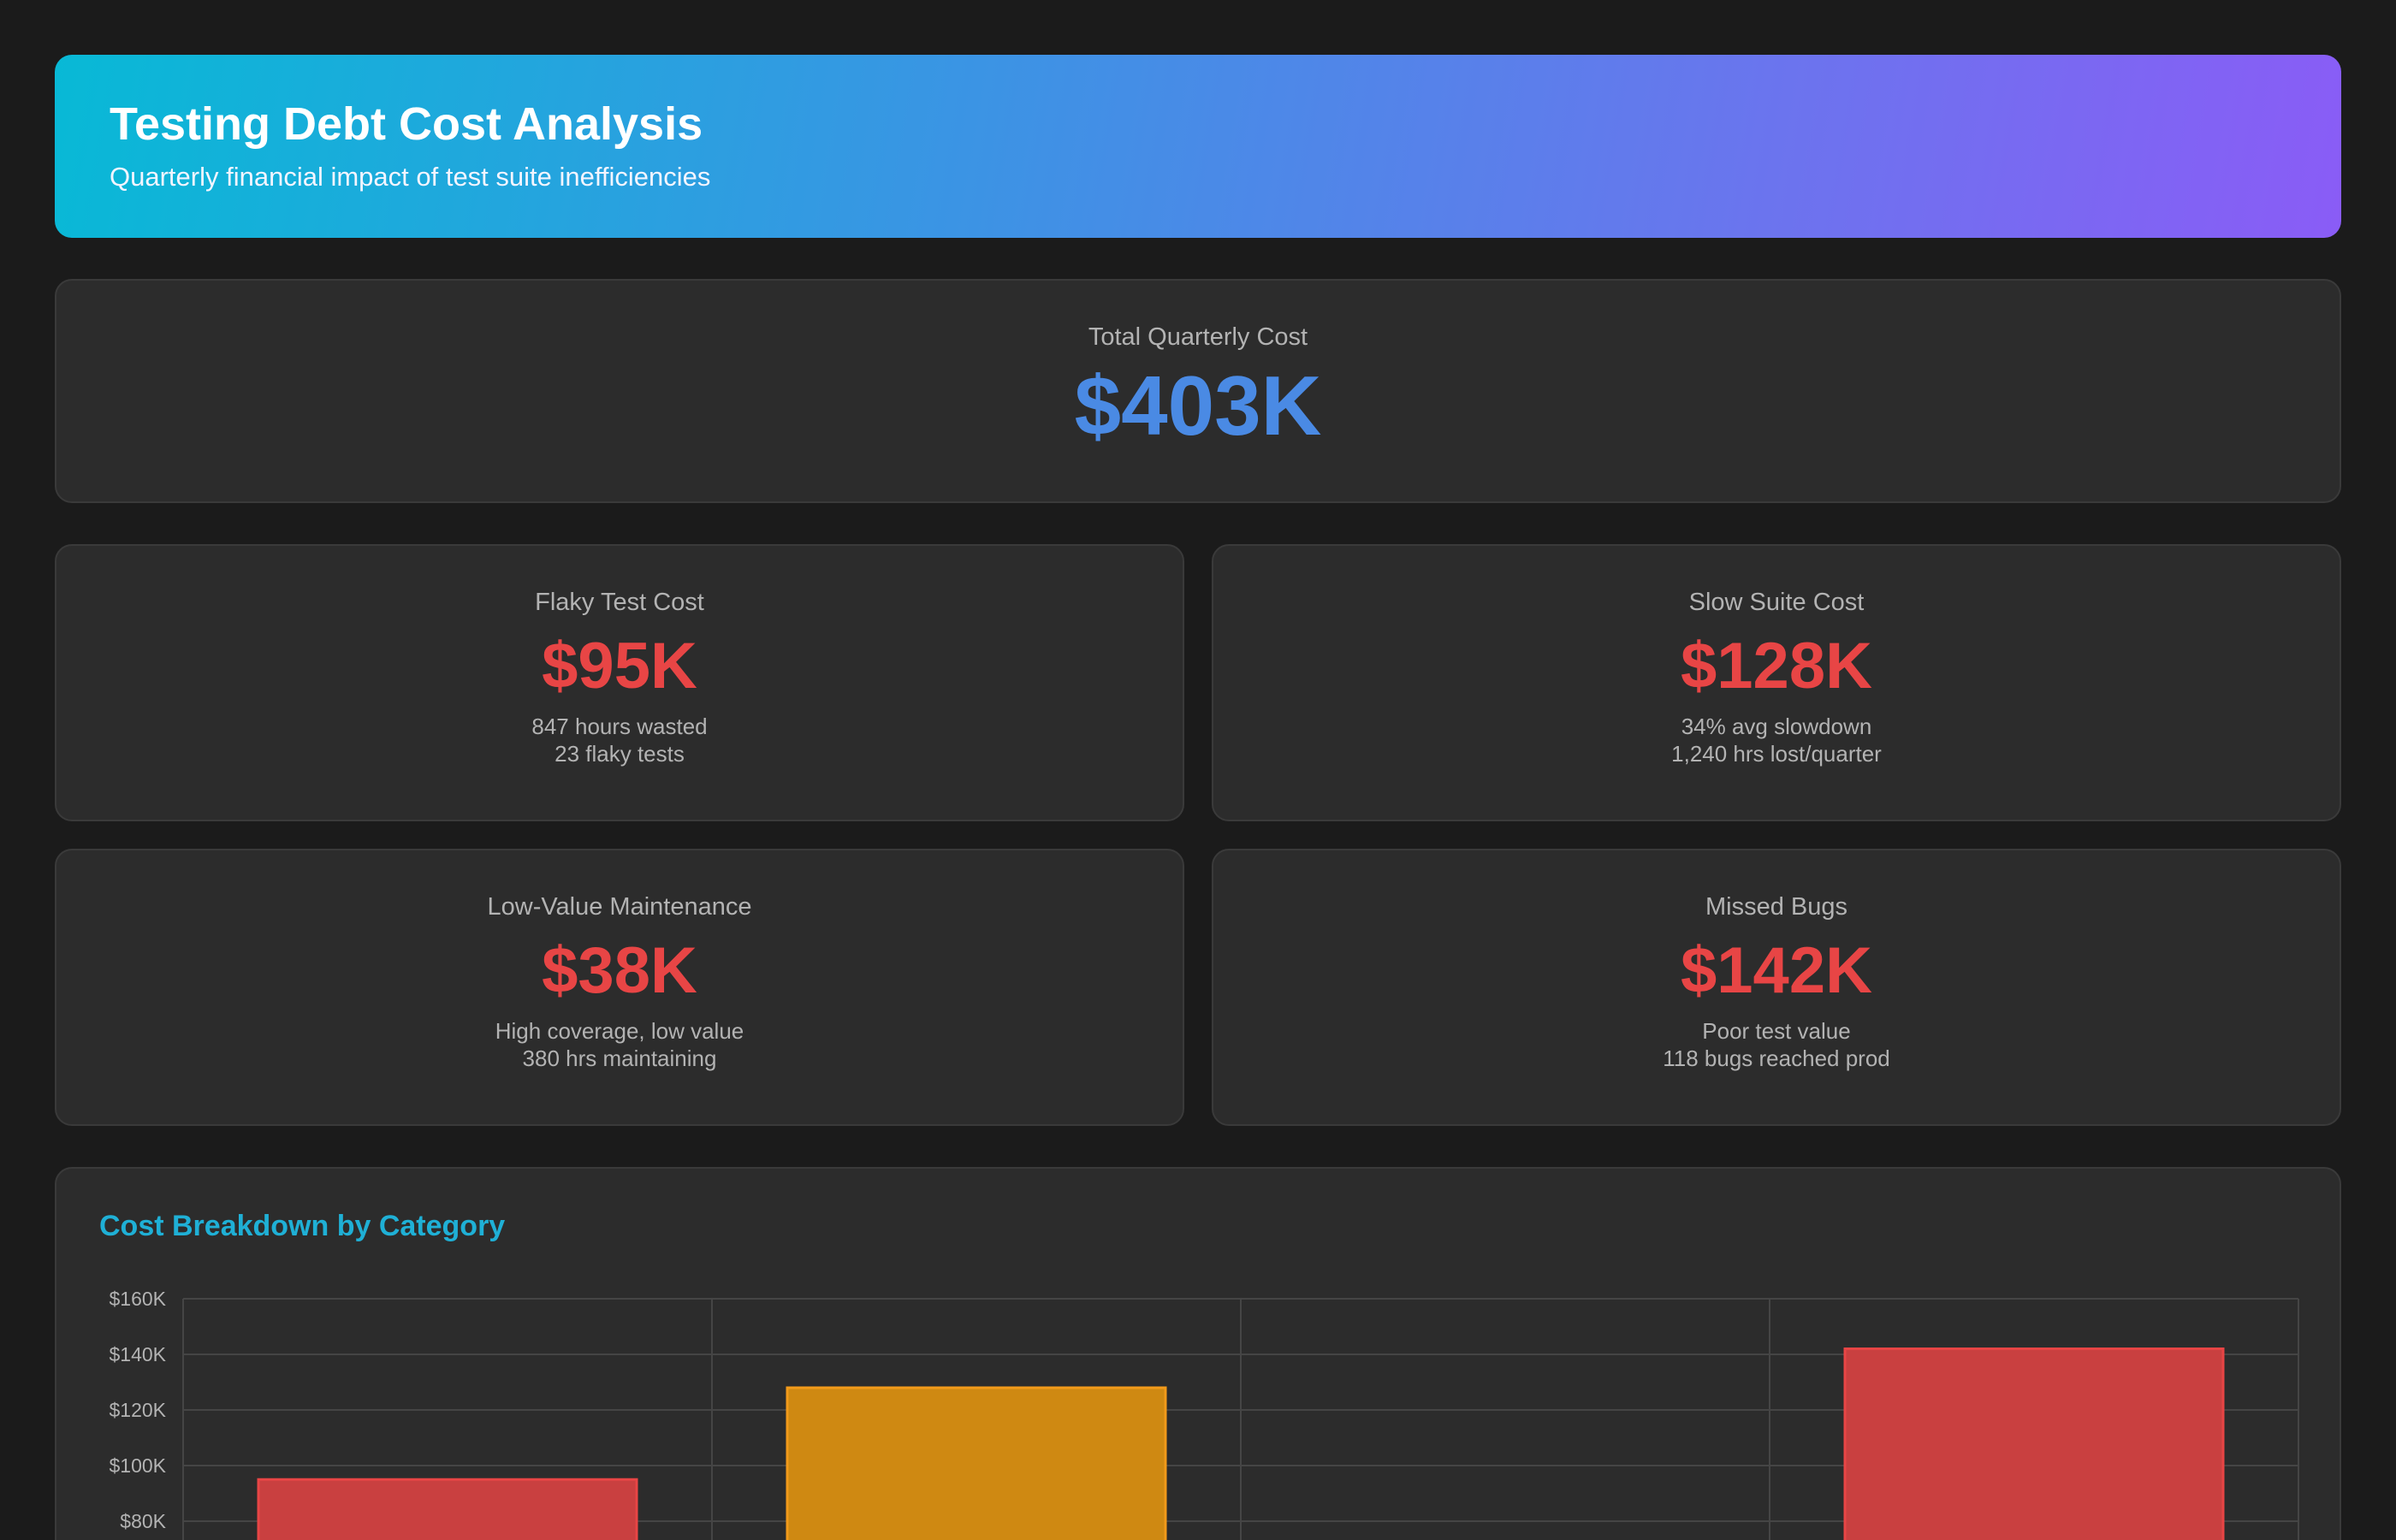  What do you see at coordinates (1776, 726) in the screenshot?
I see `metric-detail: 34% avg slowdown` at bounding box center [1776, 726].